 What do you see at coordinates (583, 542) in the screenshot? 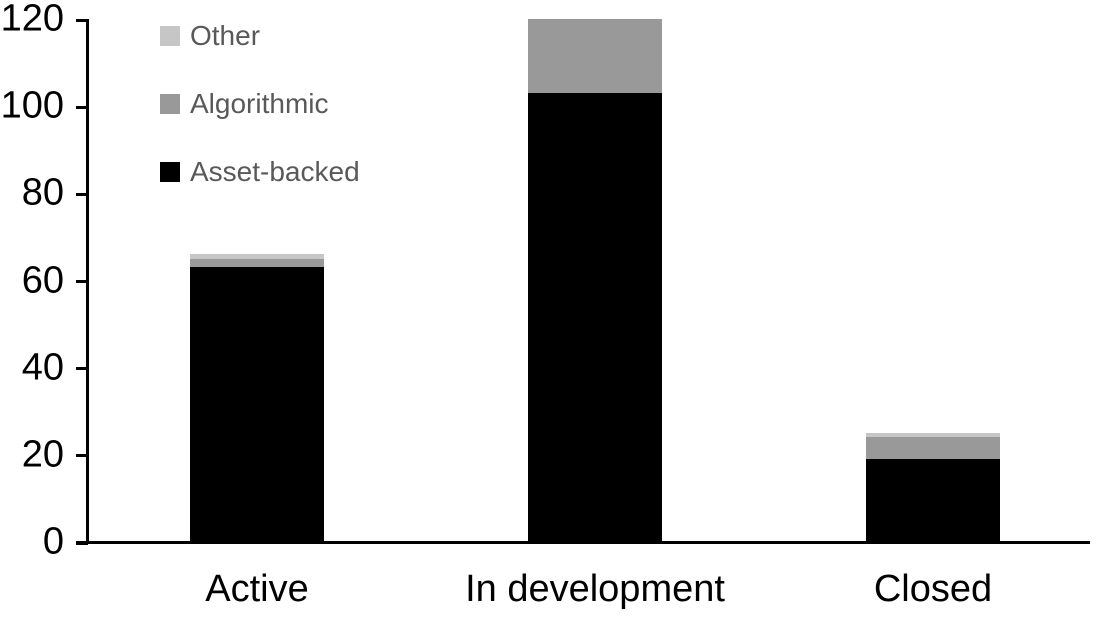
I see `x-axis-line` at bounding box center [583, 542].